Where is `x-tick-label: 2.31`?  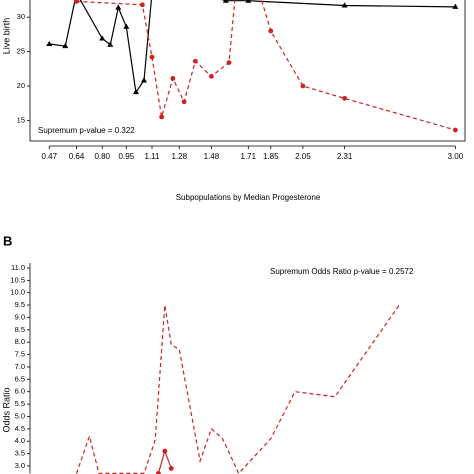
x-tick-label: 2.31 is located at coordinates (345, 156).